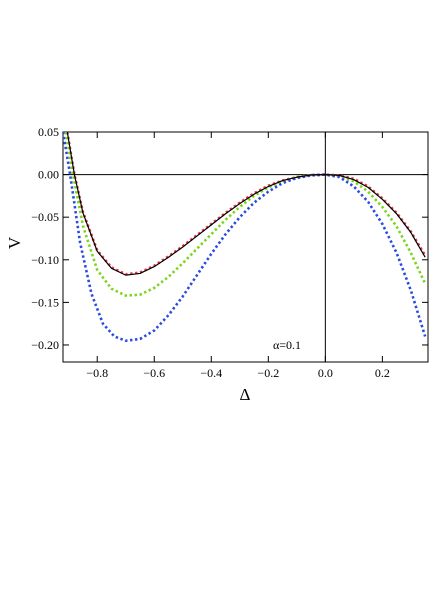 This screenshot has height=616, width=436. Describe the element at coordinates (154, 373) in the screenshot. I see `x-tick-label: −0.6` at that location.